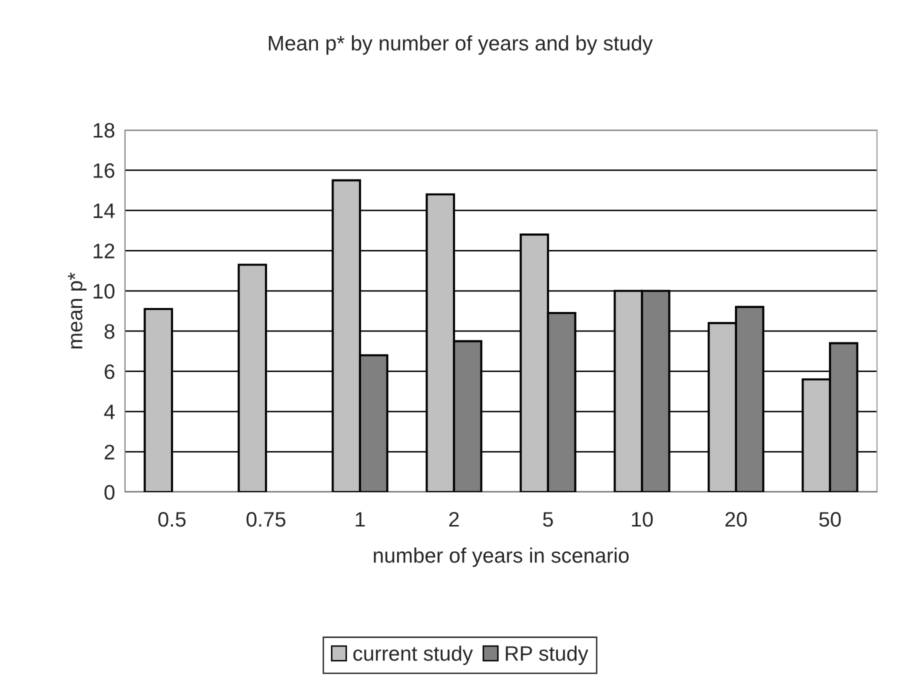 This screenshot has width=920, height=690. I want to click on x-tick-label: 0.5, so click(172, 519).